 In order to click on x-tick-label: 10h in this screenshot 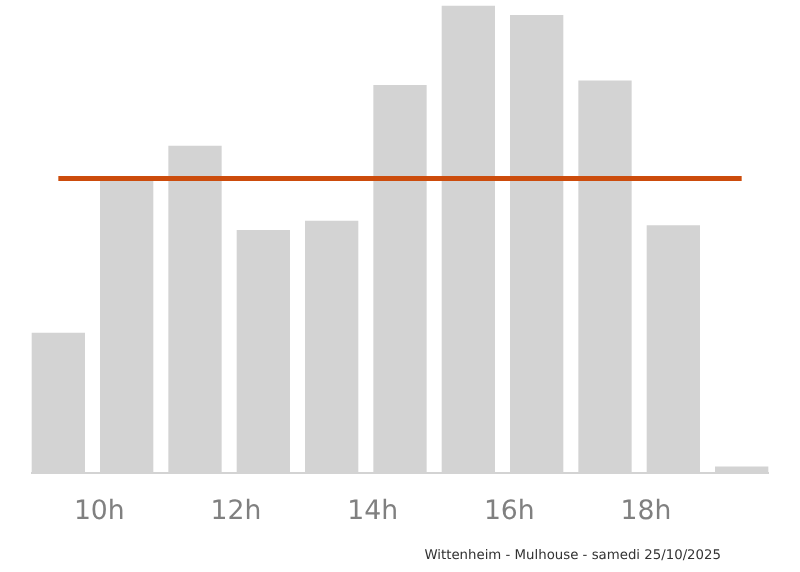, I will do `click(99, 512)`.